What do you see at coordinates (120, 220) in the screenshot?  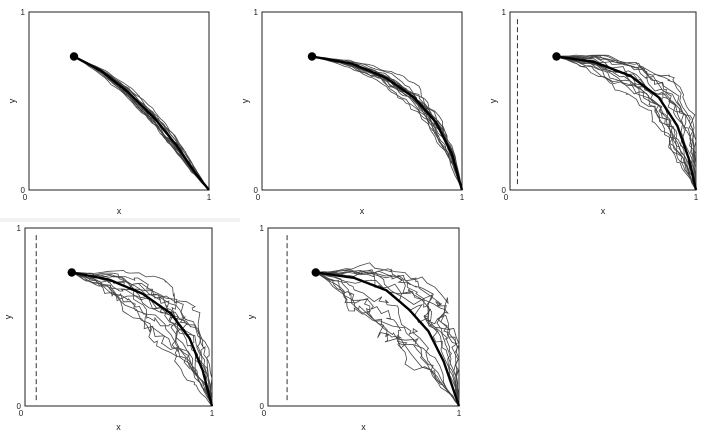 I see `panel-divider` at bounding box center [120, 220].